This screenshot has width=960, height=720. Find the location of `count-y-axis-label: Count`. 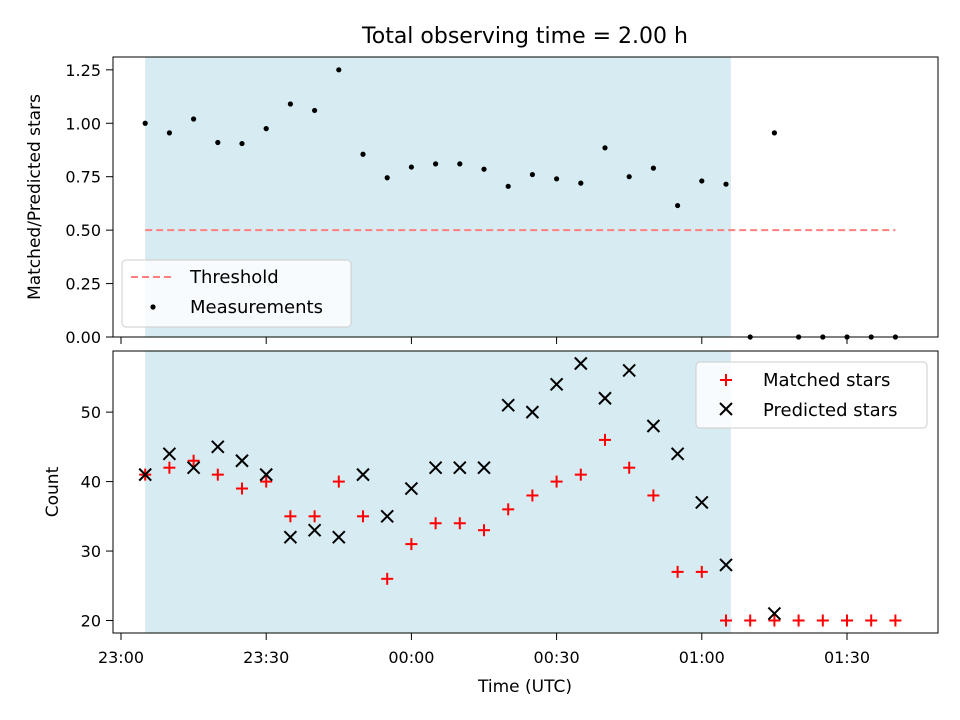

count-y-axis-label: Count is located at coordinates (53, 491).